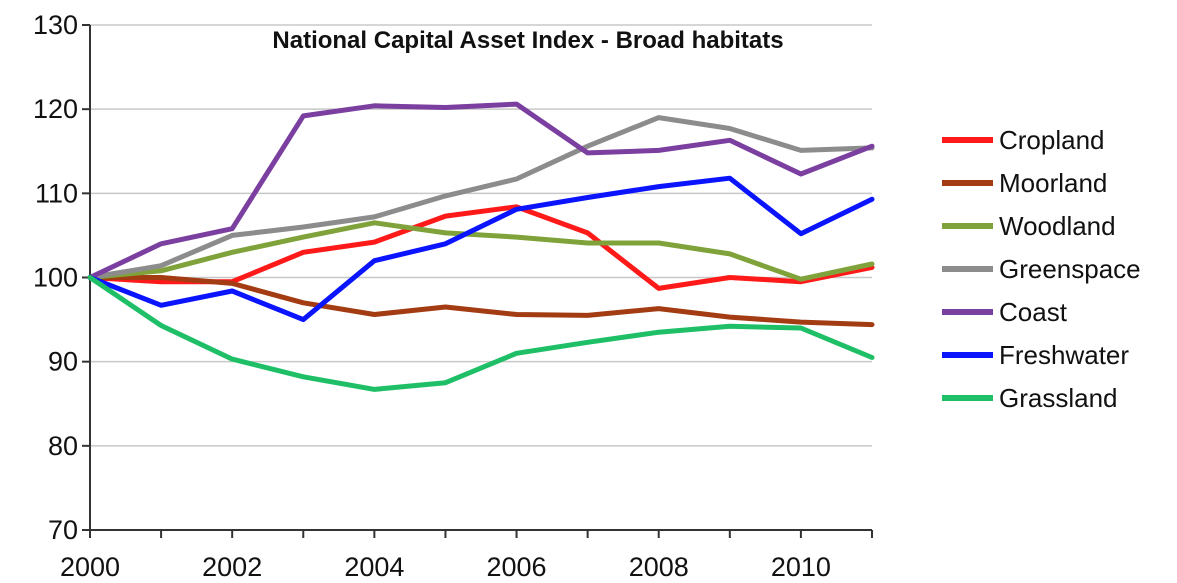  I want to click on legend-label-grassland: Grassland, so click(1058, 398).